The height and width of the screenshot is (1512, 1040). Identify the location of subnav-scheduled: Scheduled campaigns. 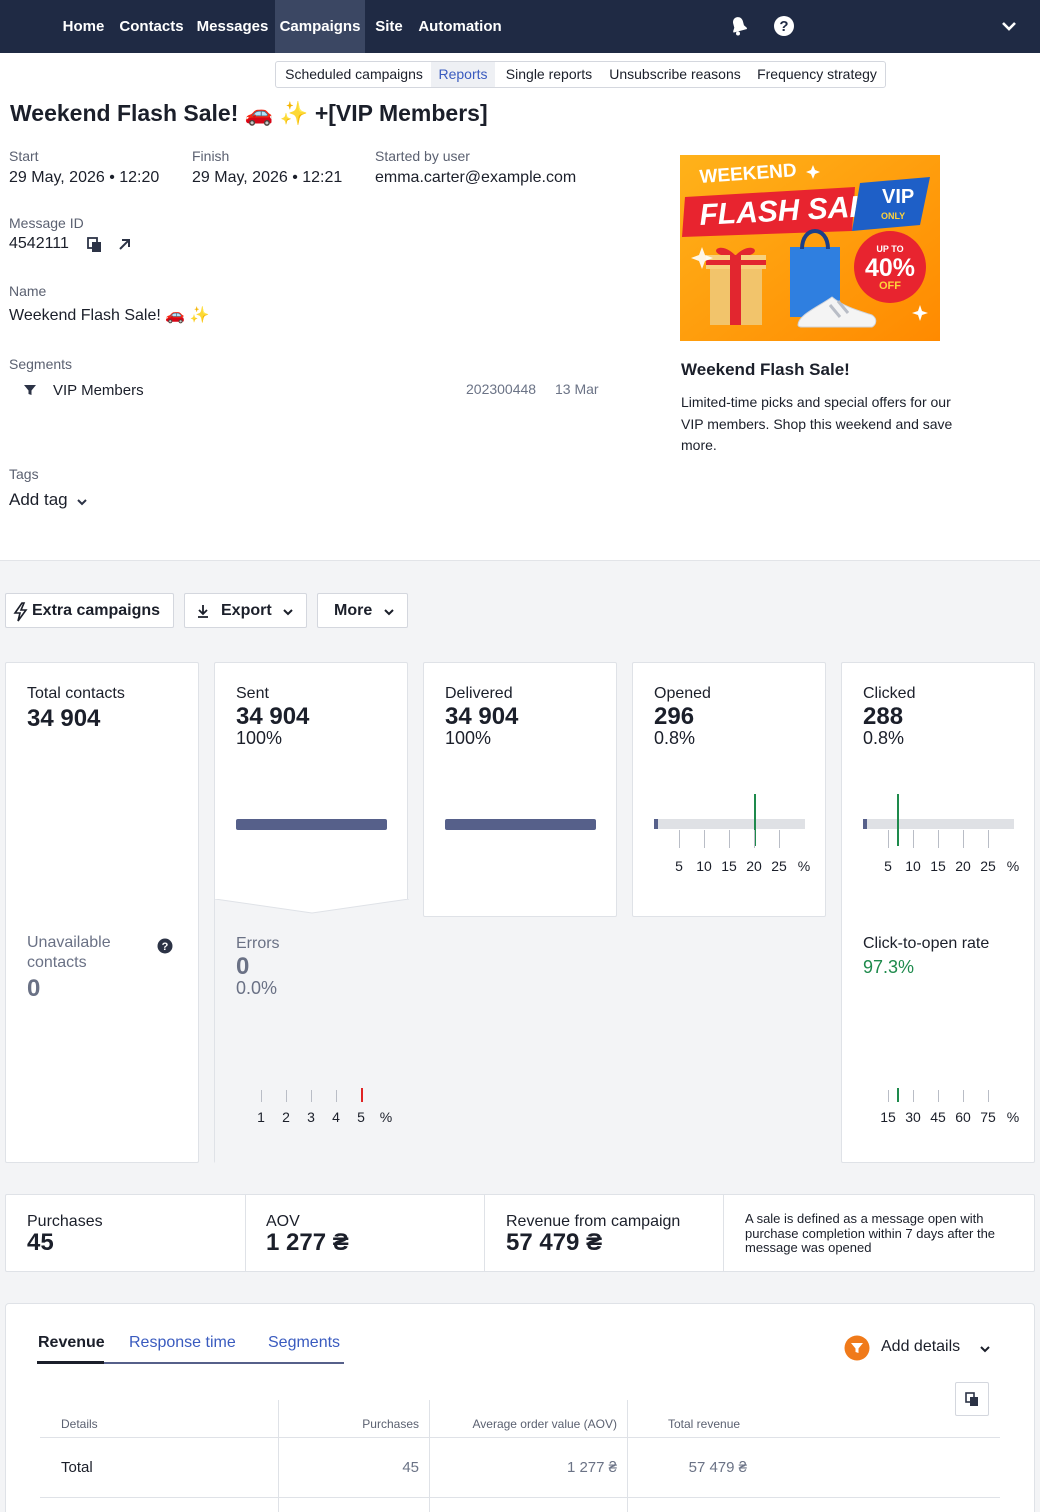
(354, 74).